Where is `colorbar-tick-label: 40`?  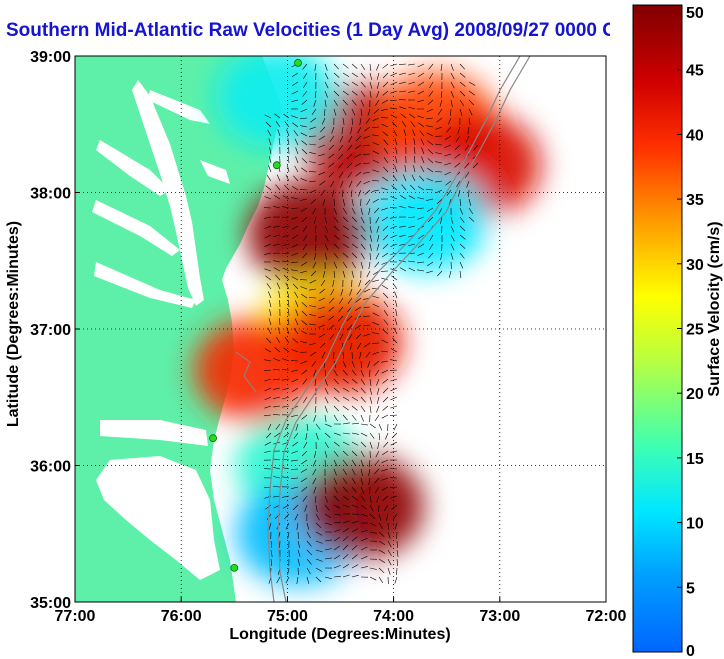 colorbar-tick-label: 40 is located at coordinates (695, 135).